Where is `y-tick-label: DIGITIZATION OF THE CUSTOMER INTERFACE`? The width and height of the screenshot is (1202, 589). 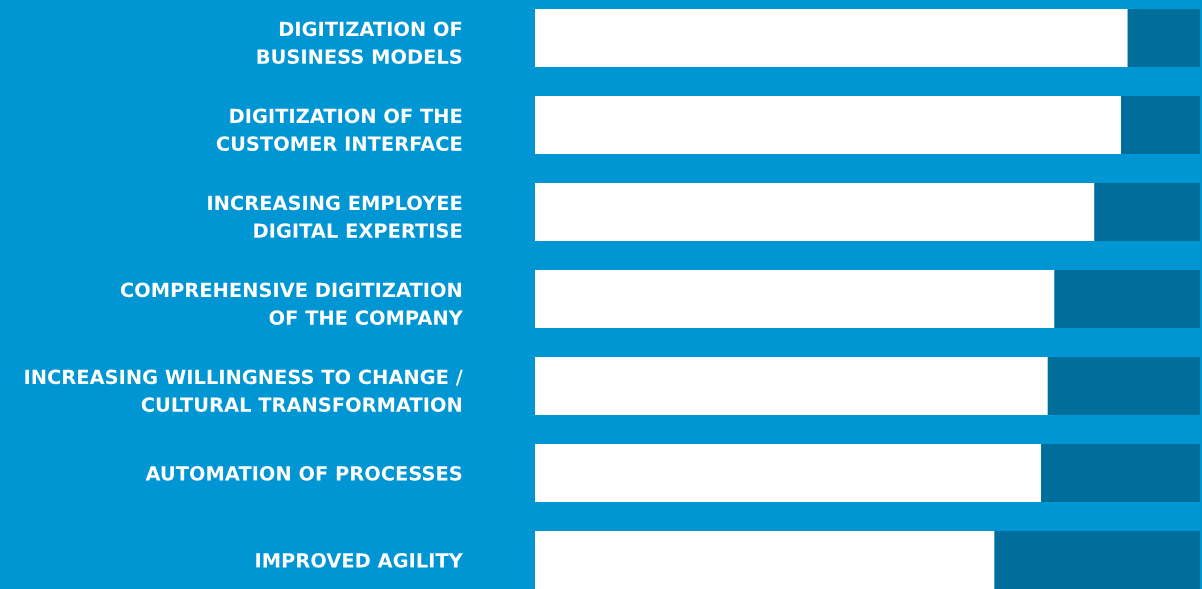 y-tick-label: DIGITIZATION OF THE CUSTOMER INTERFACE is located at coordinates (339, 129).